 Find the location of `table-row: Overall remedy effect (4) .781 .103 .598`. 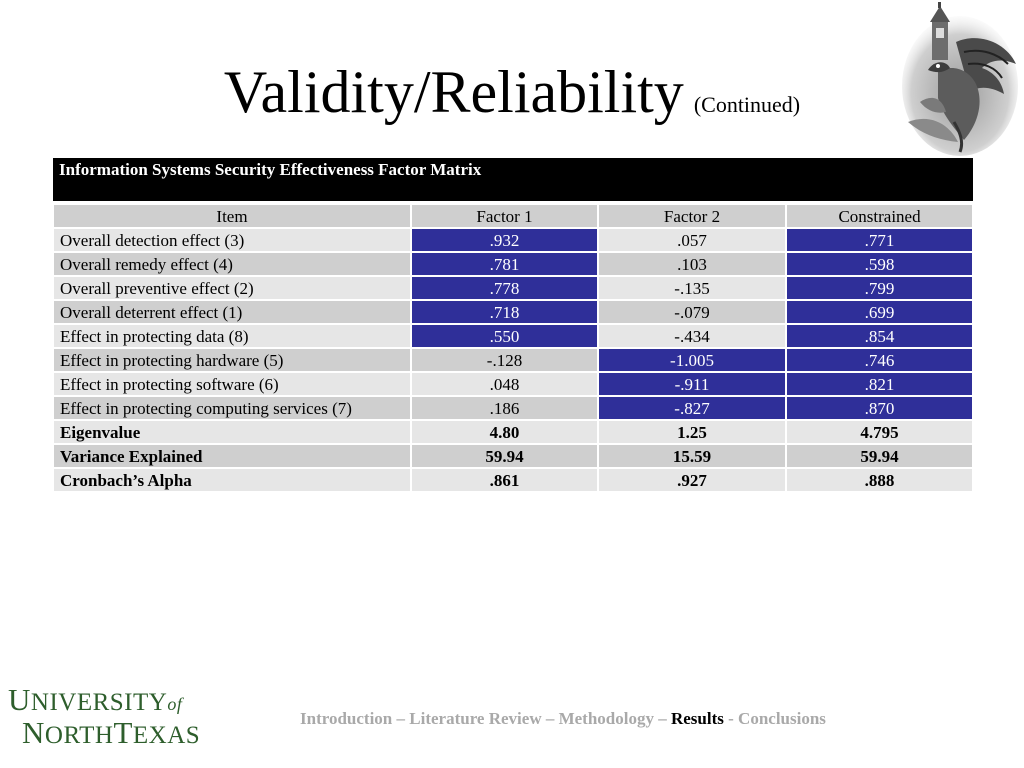

table-row: Overall remedy effect (4) .781 .103 .598 is located at coordinates (513, 264).